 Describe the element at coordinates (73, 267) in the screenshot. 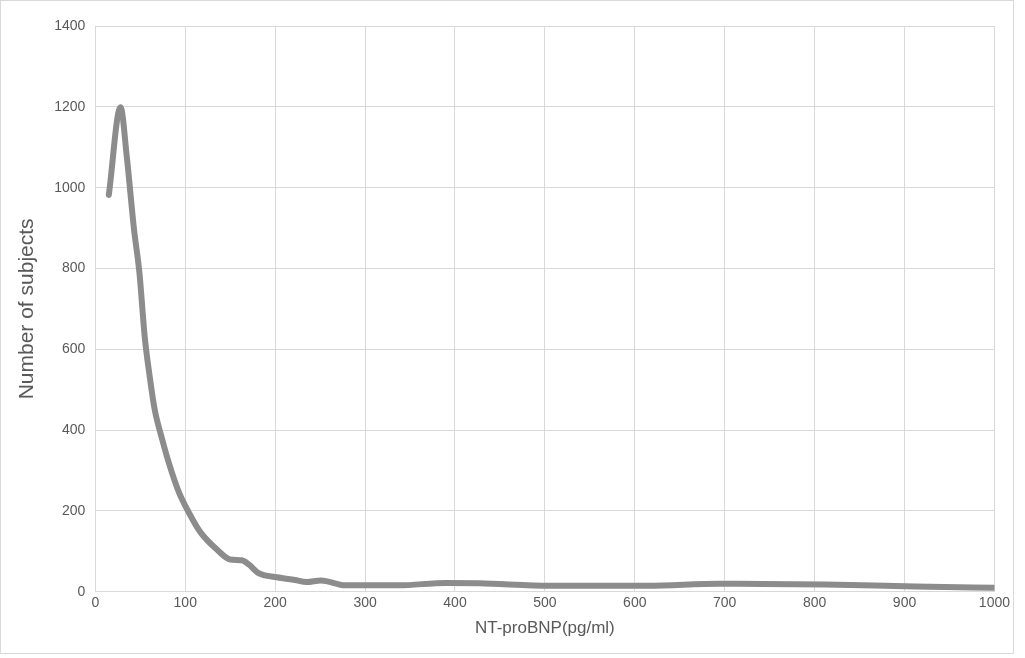

I see `y-tick-label: 800` at that location.